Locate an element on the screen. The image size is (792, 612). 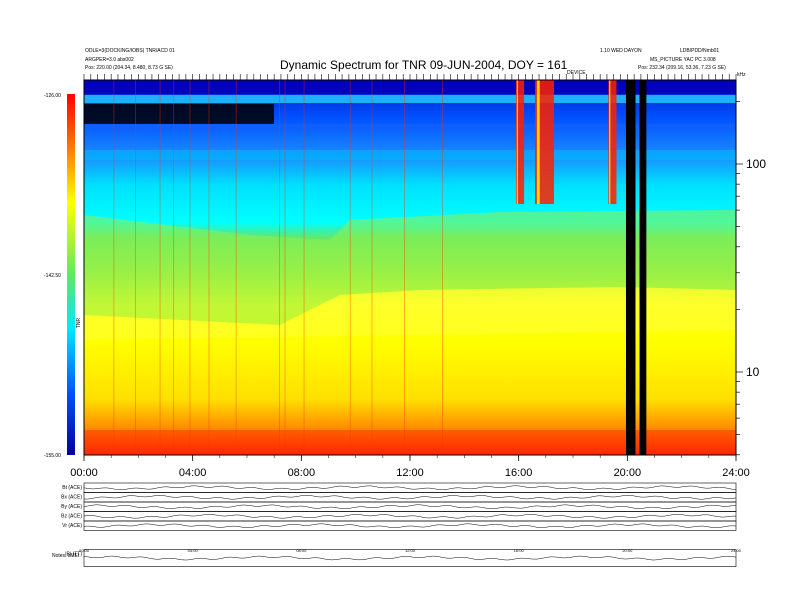
panel-x-tick-label: 24:00 is located at coordinates (736, 550).